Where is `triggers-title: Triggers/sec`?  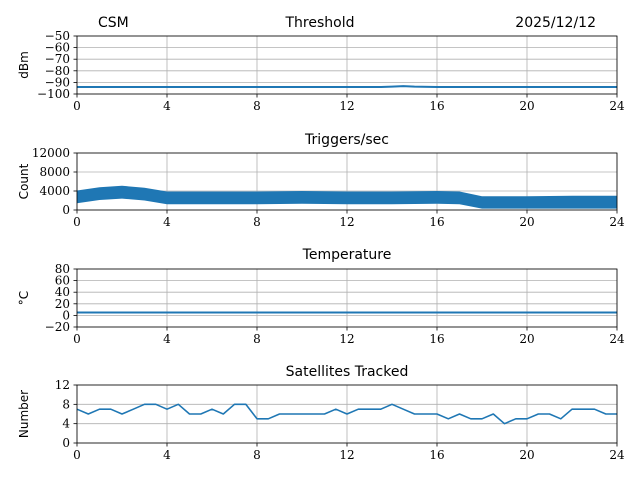
triggers-title: Triggers/sec is located at coordinates (346, 140).